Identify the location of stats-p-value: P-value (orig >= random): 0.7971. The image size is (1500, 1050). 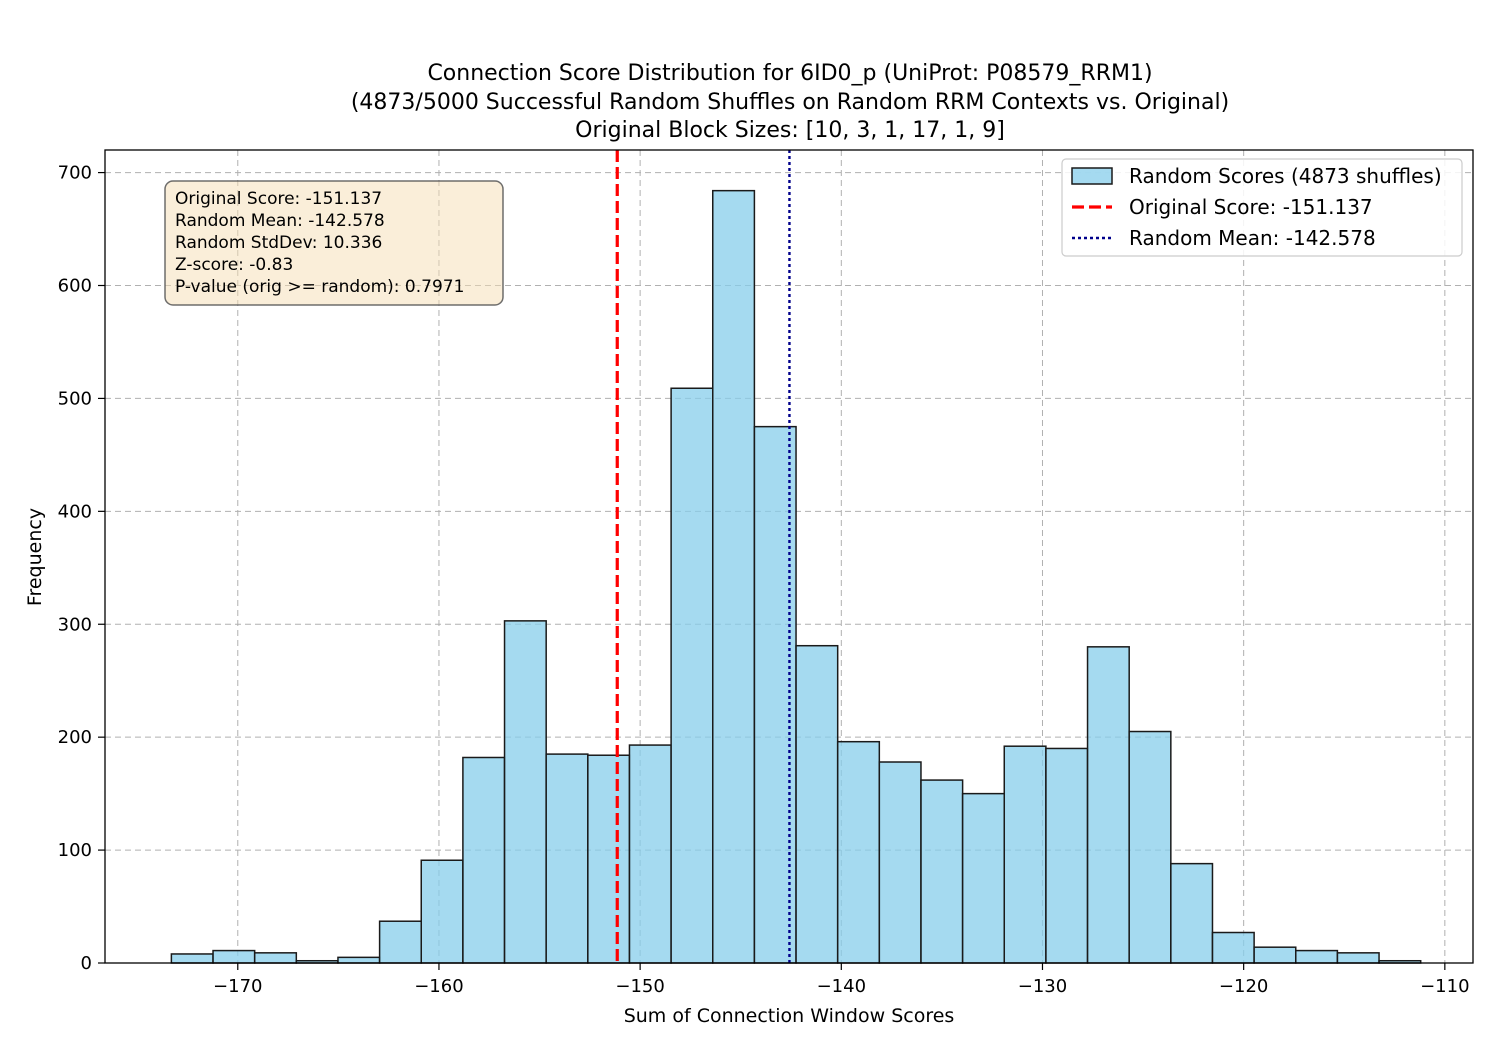
(319, 287).